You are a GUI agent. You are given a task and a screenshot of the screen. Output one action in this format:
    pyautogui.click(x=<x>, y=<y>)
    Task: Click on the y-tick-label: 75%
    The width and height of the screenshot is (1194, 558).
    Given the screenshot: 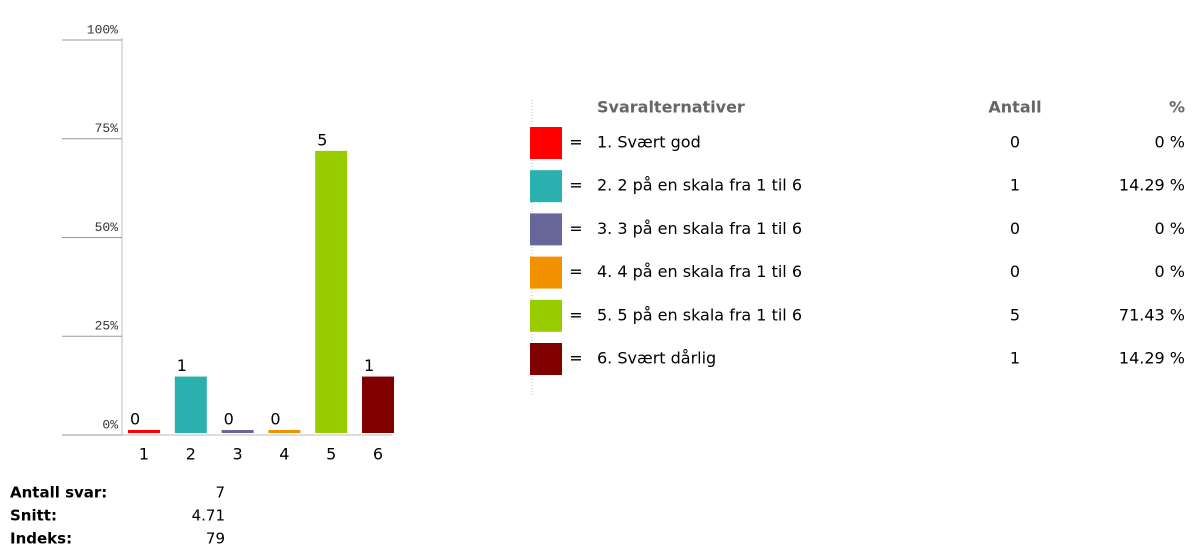 What is the action you would take?
    pyautogui.click(x=107, y=128)
    